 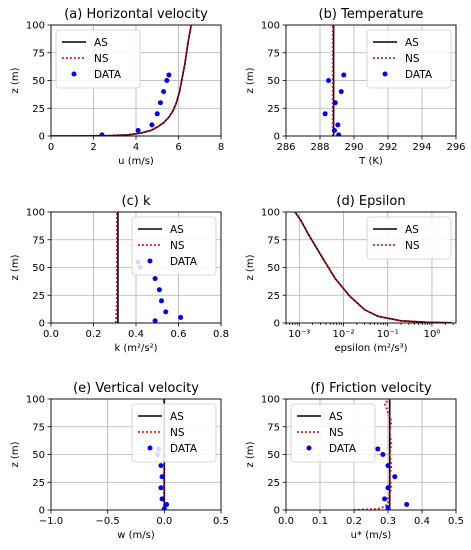 I want to click on x-tick-label: −1.0, so click(x=51, y=521).